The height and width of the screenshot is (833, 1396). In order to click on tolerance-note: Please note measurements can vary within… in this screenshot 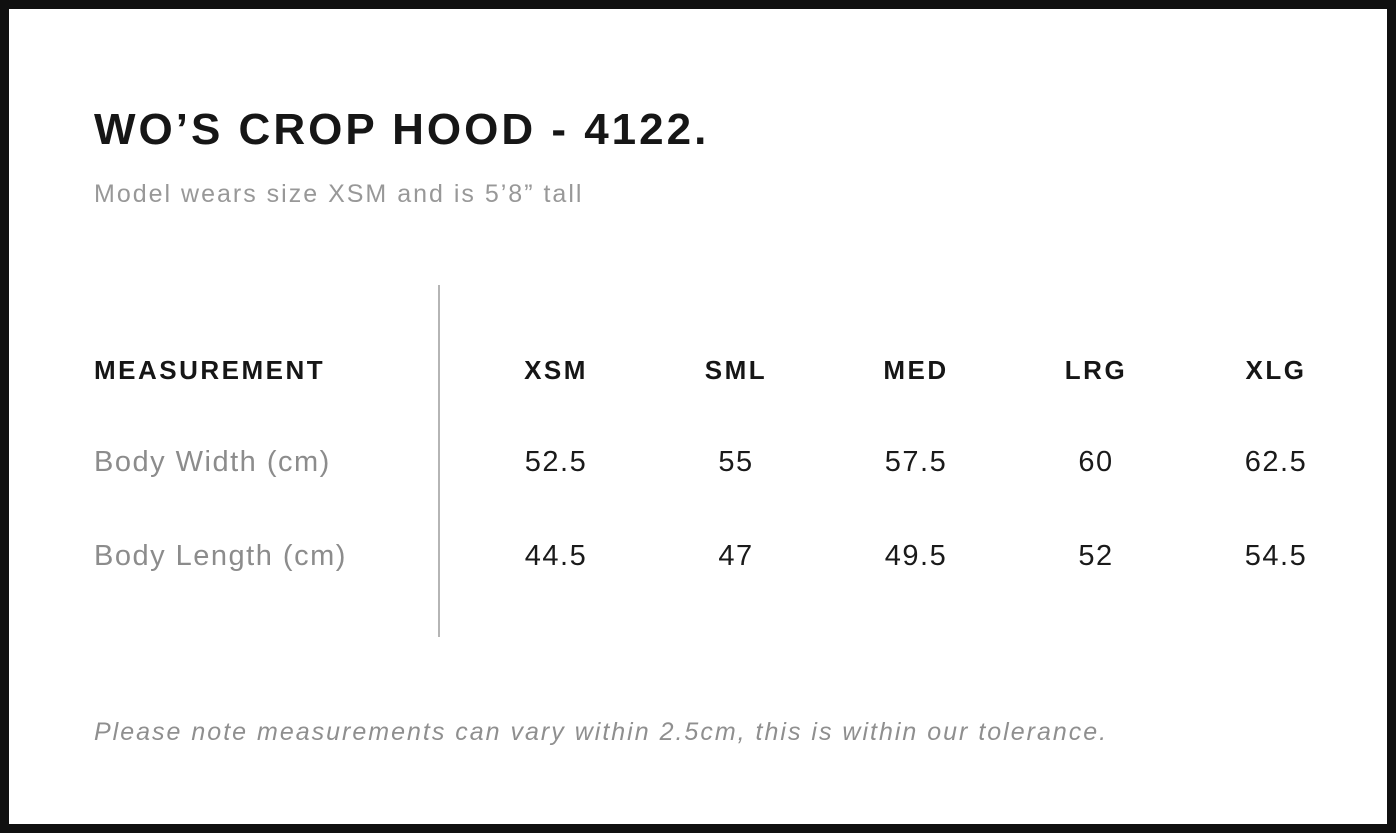, I will do `click(601, 732)`.